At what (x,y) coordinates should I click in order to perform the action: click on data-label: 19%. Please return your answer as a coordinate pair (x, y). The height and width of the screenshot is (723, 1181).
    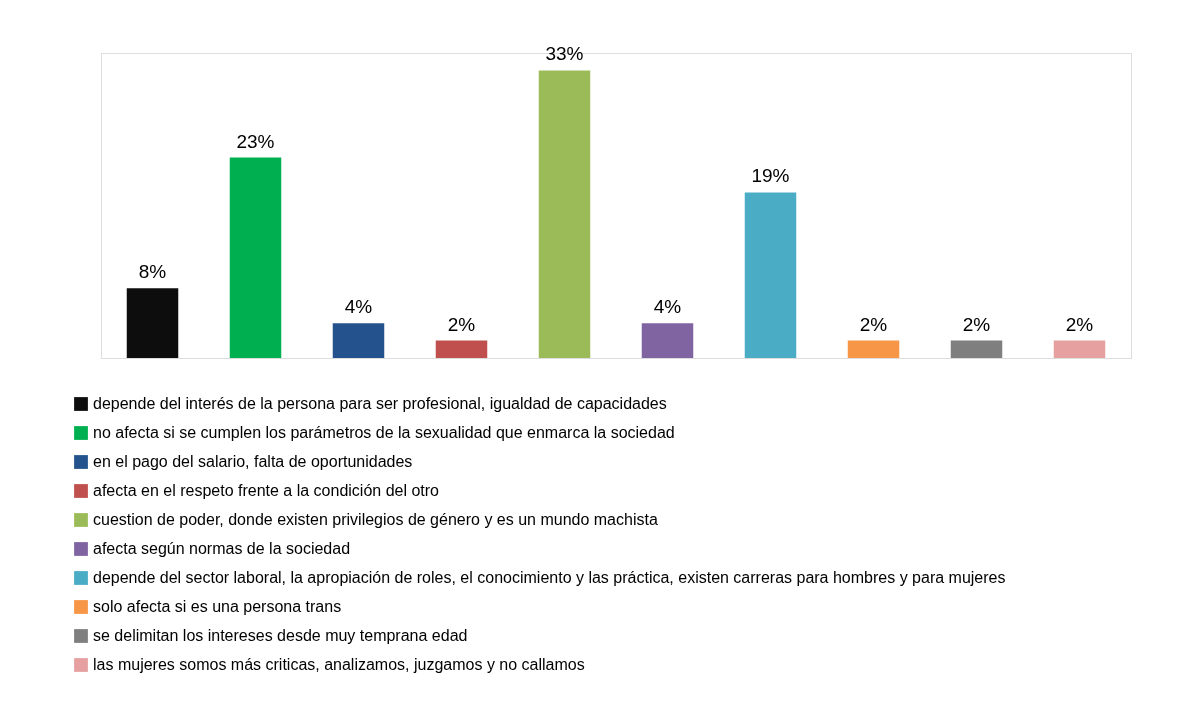
    Looking at the image, I should click on (770, 176).